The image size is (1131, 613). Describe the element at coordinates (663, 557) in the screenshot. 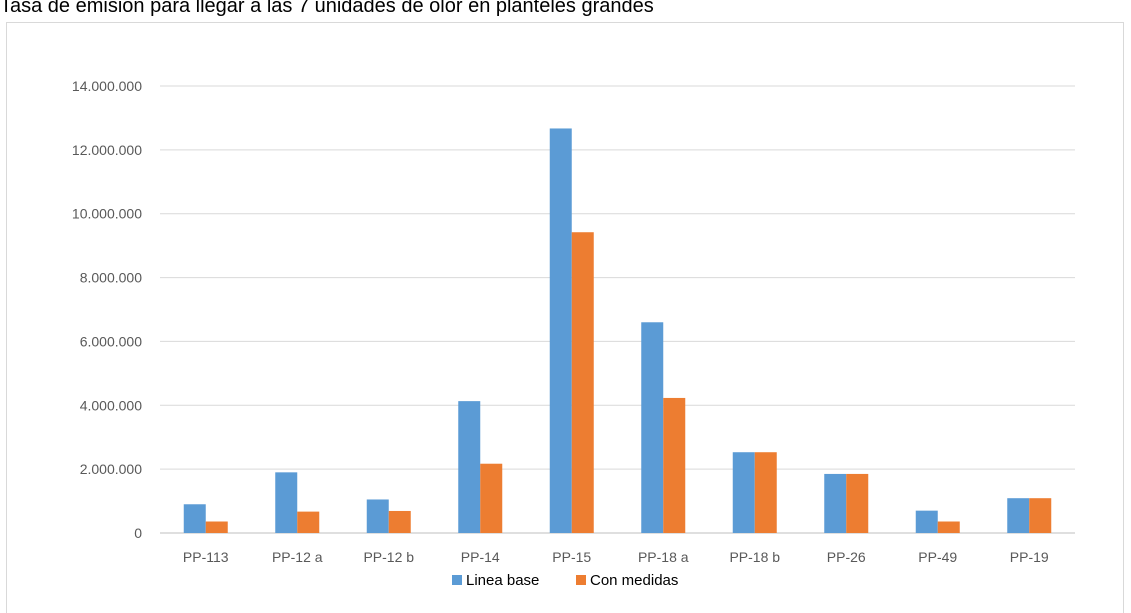

I see `x-tick-label: PP-18 a` at that location.